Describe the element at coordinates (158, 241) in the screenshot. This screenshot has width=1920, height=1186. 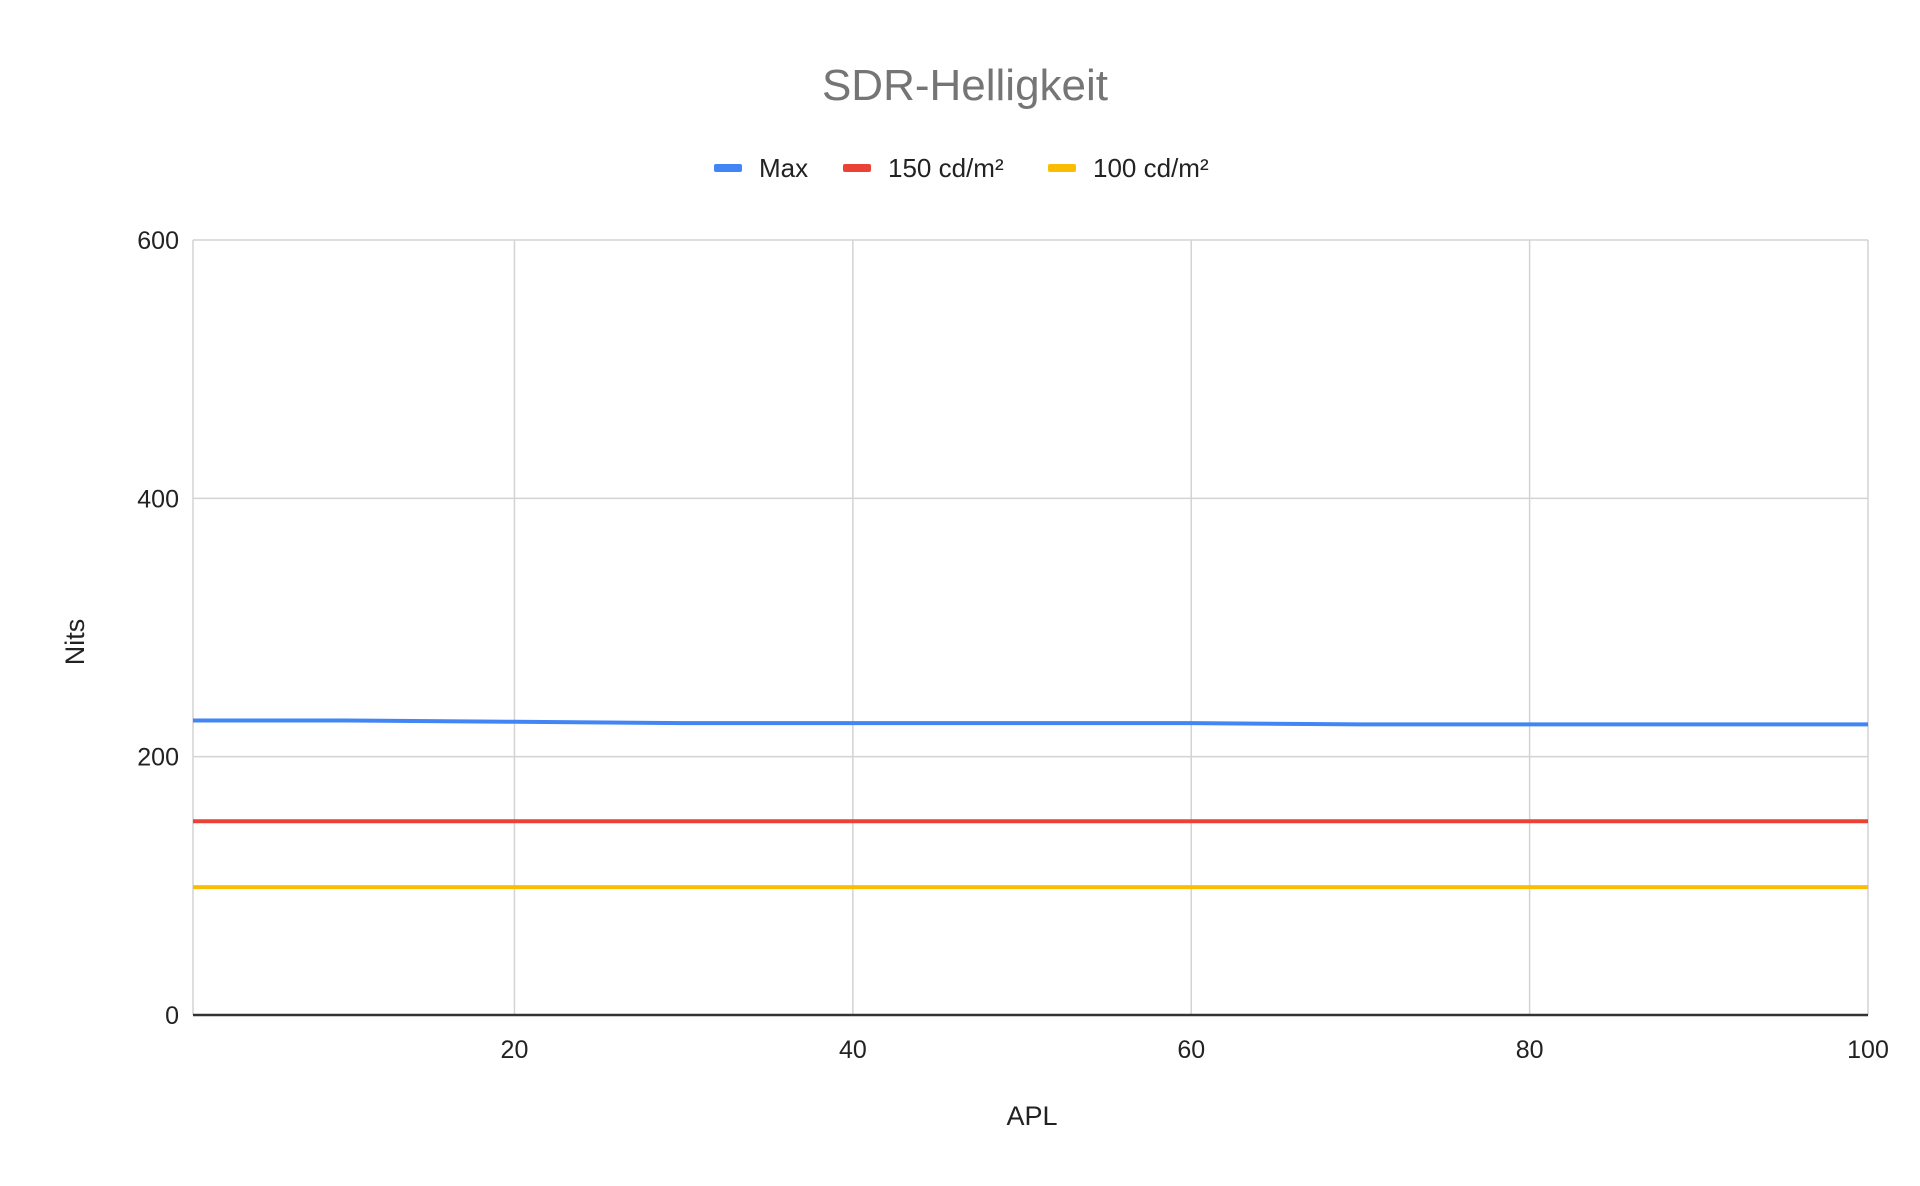
I see `y-tick-label-600: 600` at that location.